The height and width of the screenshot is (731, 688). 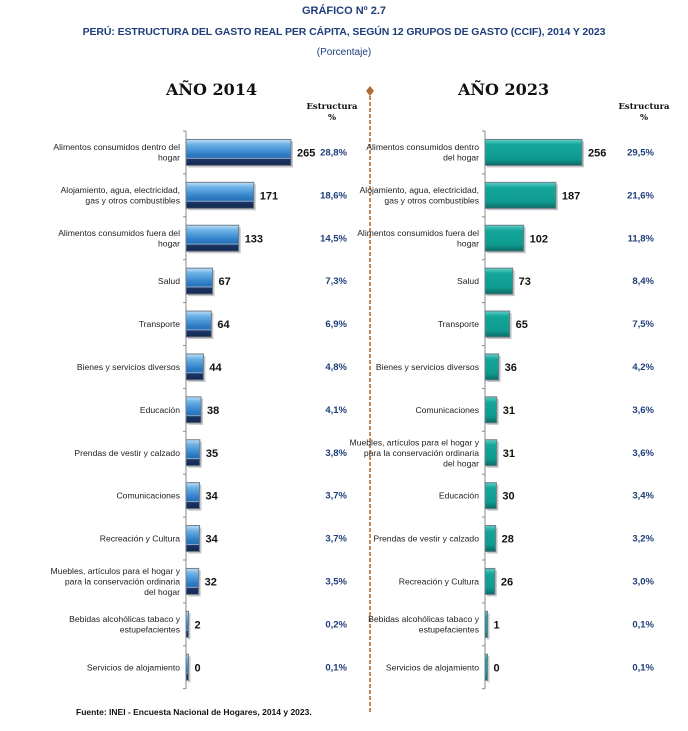 What do you see at coordinates (447, 410) in the screenshot?
I see `category-label: Comunicaciones` at bounding box center [447, 410].